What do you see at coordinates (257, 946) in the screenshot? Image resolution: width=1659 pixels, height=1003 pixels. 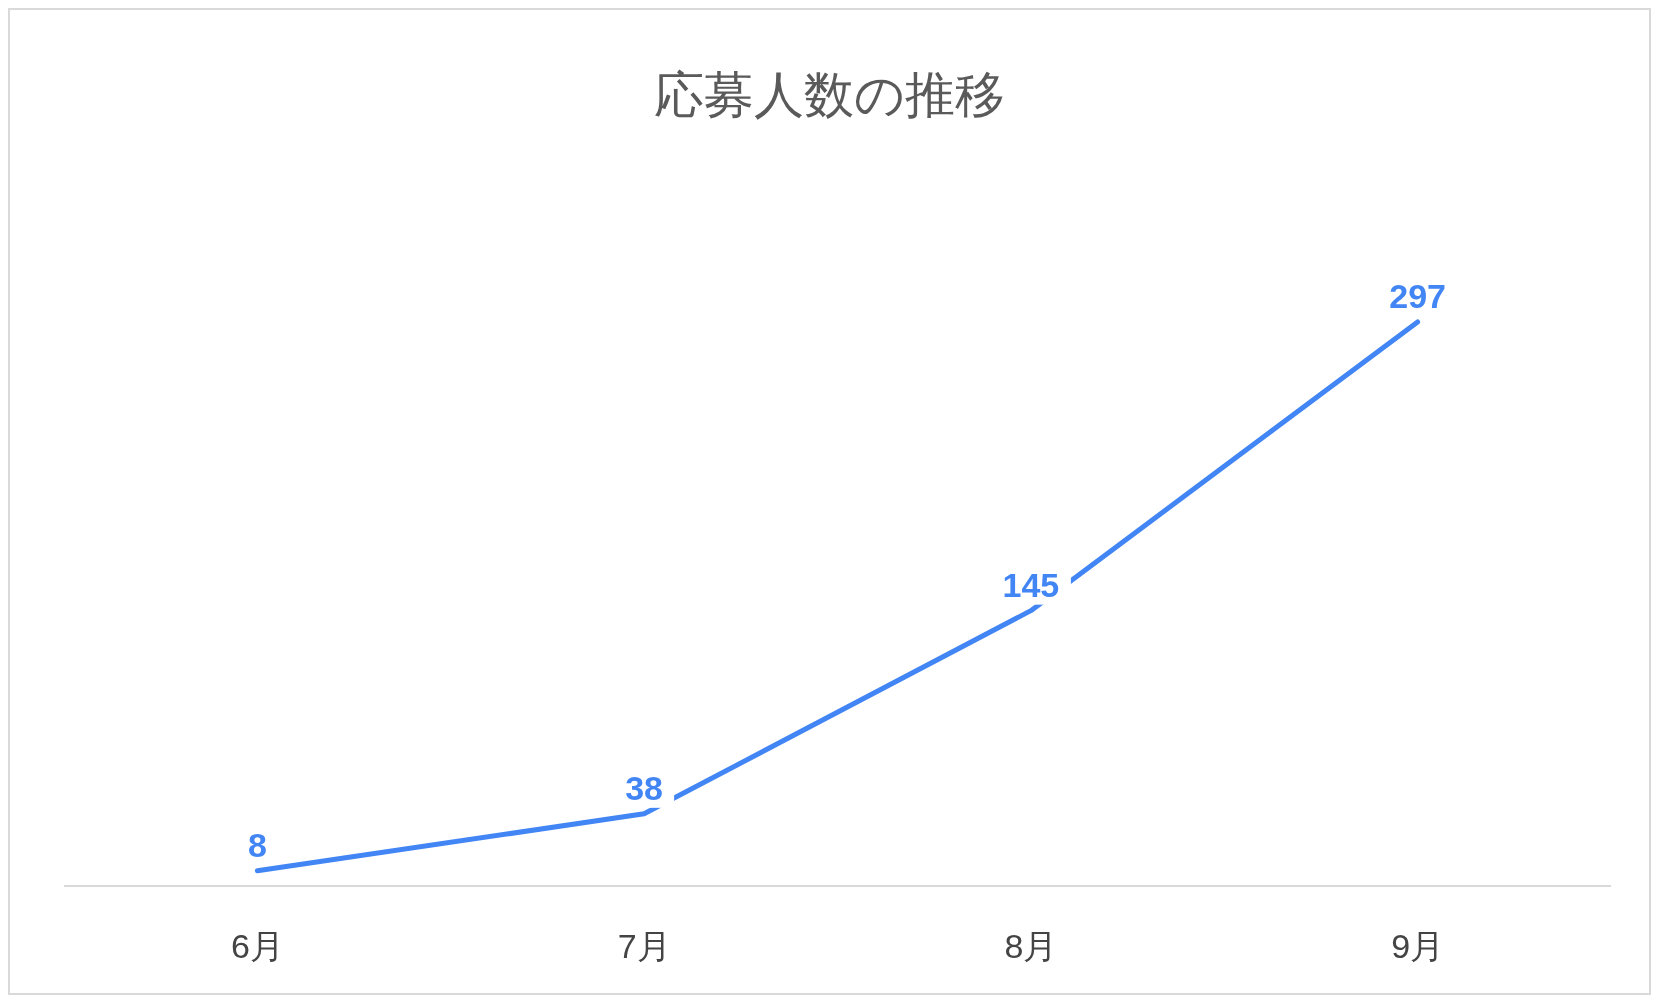 I see `x-tick-label: 6月` at bounding box center [257, 946].